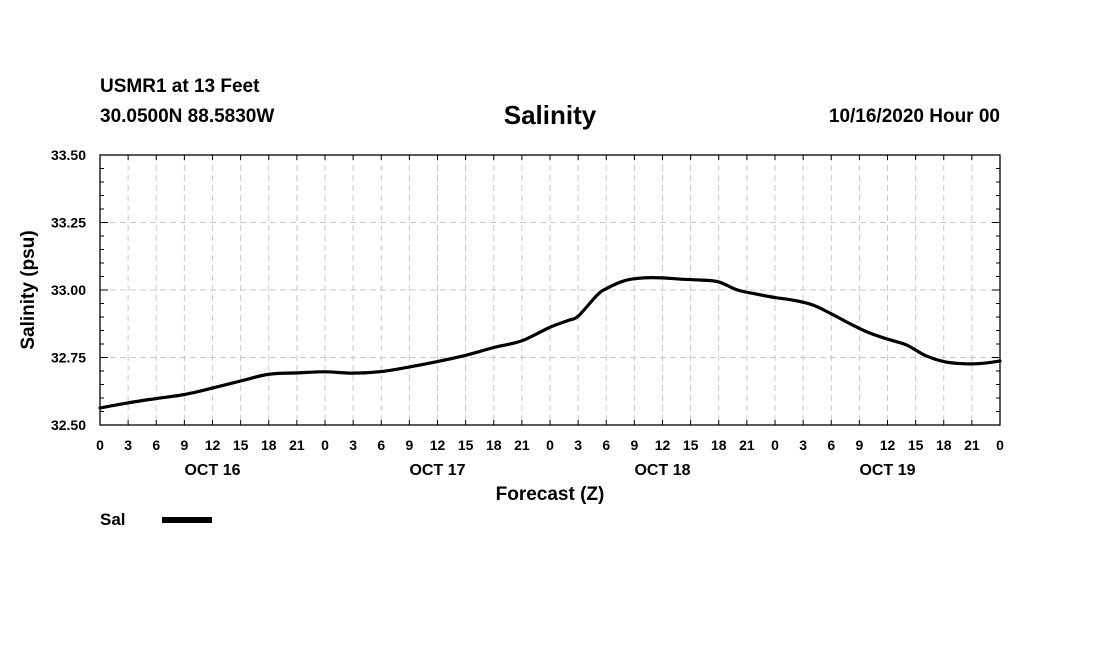 This screenshot has height=650, width=1100. What do you see at coordinates (113, 519) in the screenshot?
I see `legend-label-sal: Sal` at bounding box center [113, 519].